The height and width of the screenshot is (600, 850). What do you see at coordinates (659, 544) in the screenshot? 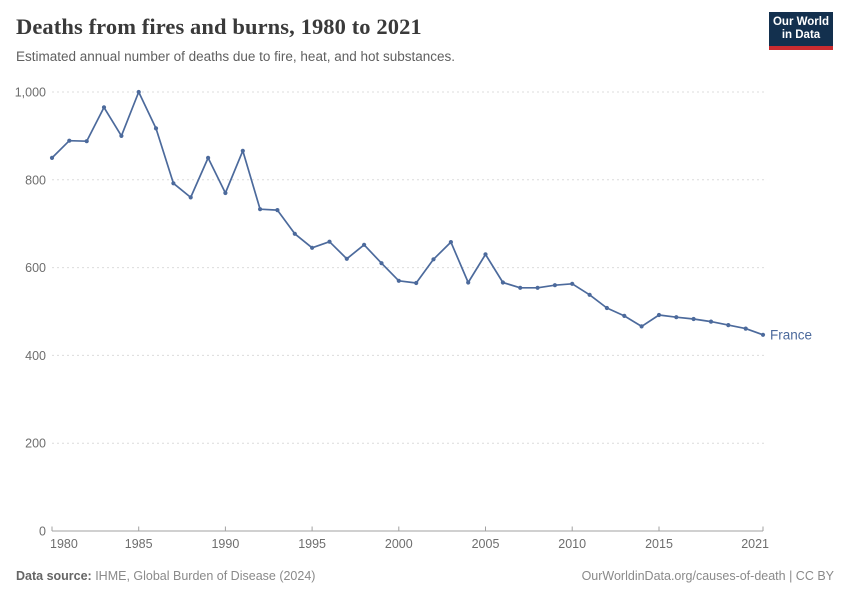
I see `svg-text: 2015` at bounding box center [659, 544].